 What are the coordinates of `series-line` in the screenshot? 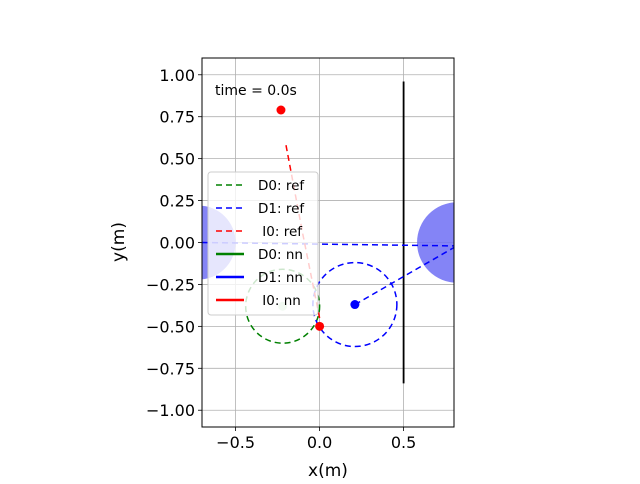 It's located at (404, 276).